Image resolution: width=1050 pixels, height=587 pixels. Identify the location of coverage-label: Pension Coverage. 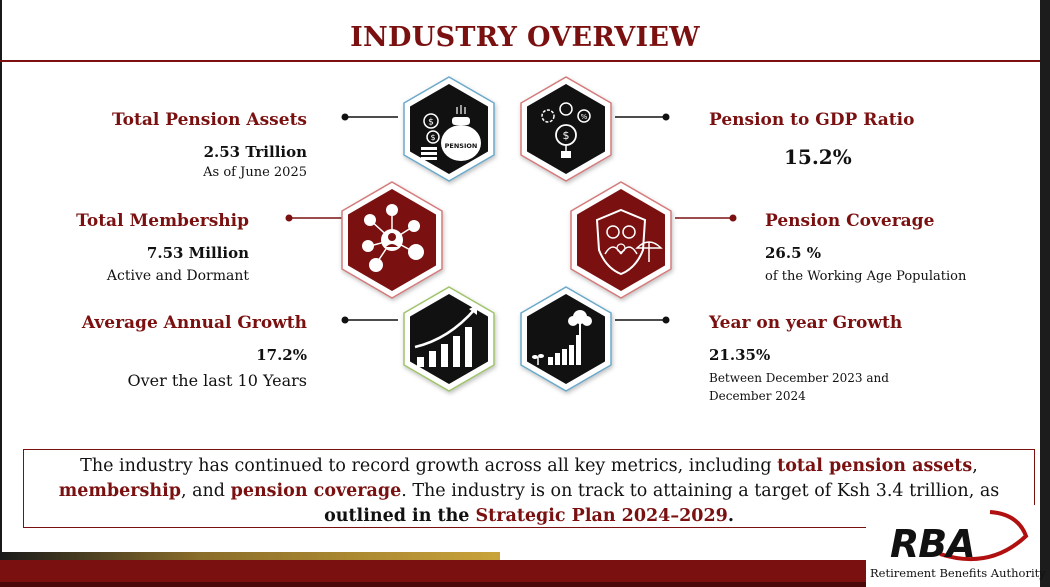
(850, 221).